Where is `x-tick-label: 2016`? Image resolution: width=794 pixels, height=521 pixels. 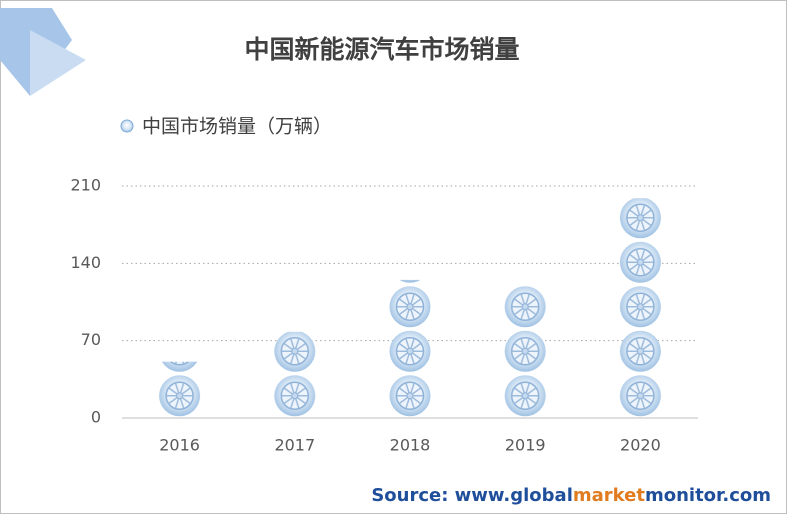 x-tick-label: 2016 is located at coordinates (179, 445).